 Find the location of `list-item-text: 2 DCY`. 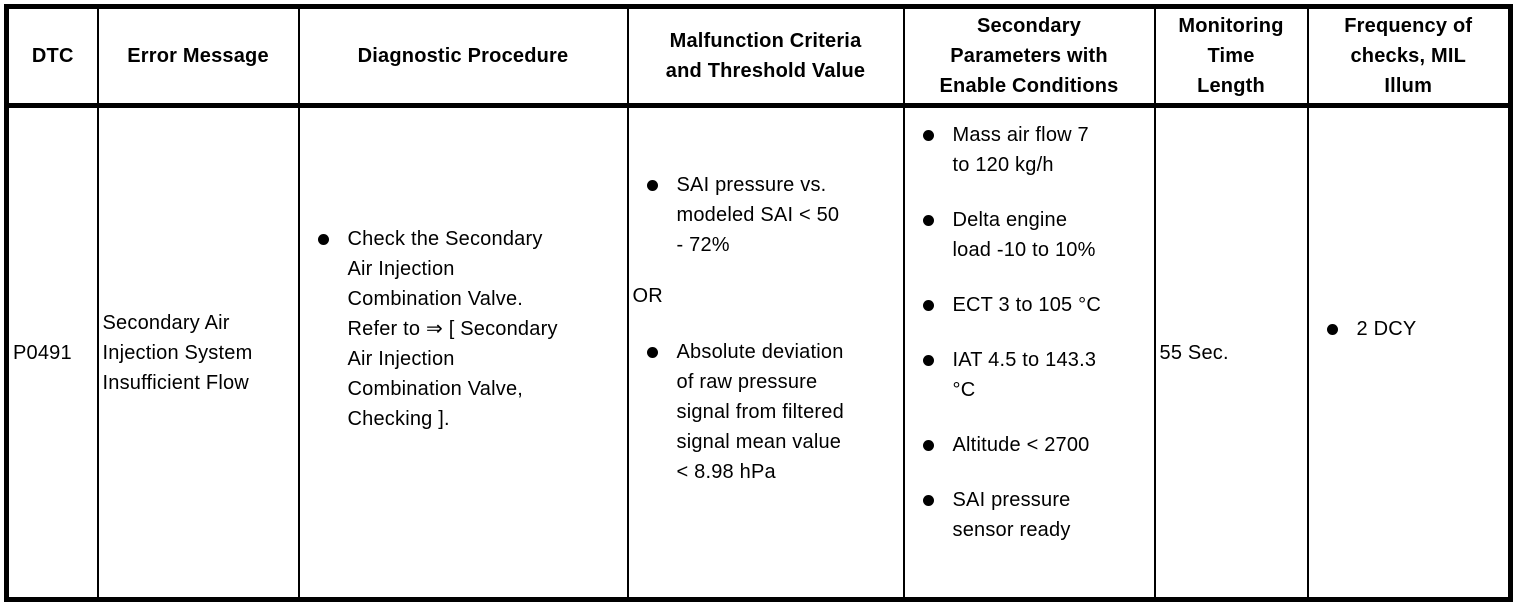

list-item-text: 2 DCY is located at coordinates (1386, 328).